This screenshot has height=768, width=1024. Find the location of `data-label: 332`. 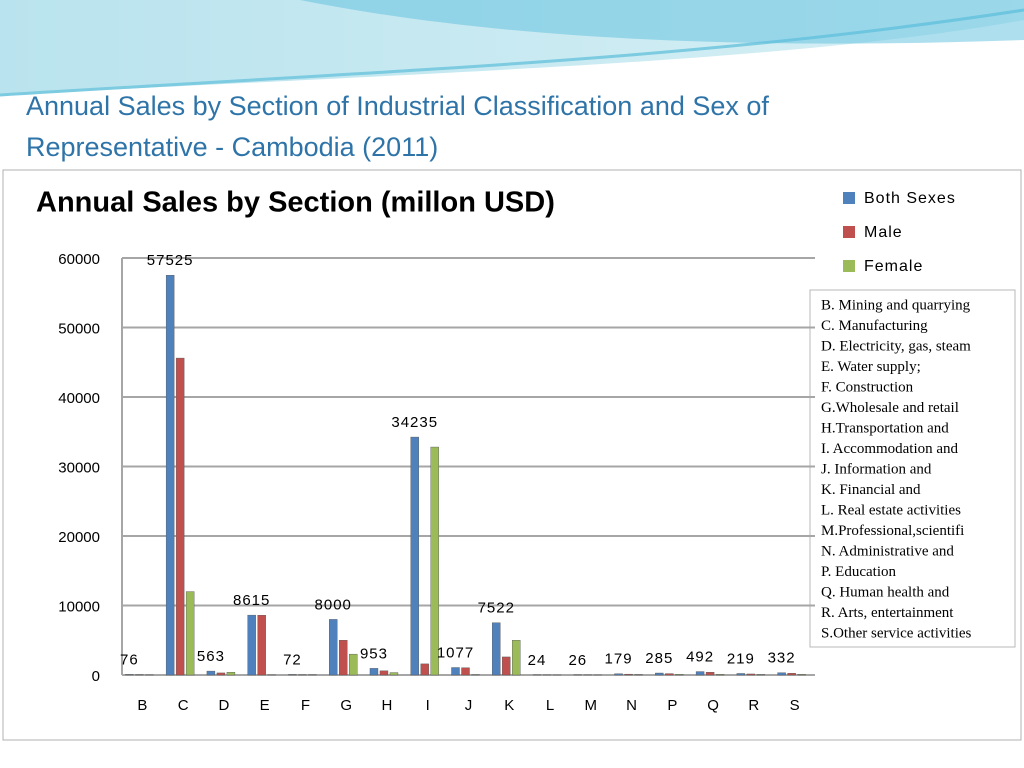

data-label: 332 is located at coordinates (782, 658).